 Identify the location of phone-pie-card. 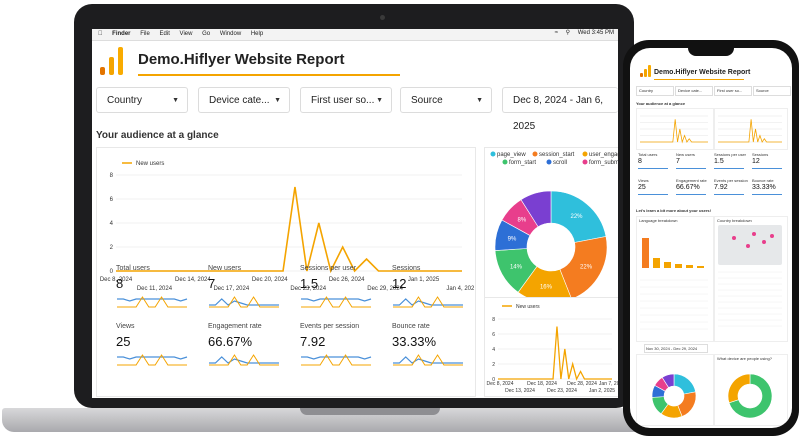
(675, 390).